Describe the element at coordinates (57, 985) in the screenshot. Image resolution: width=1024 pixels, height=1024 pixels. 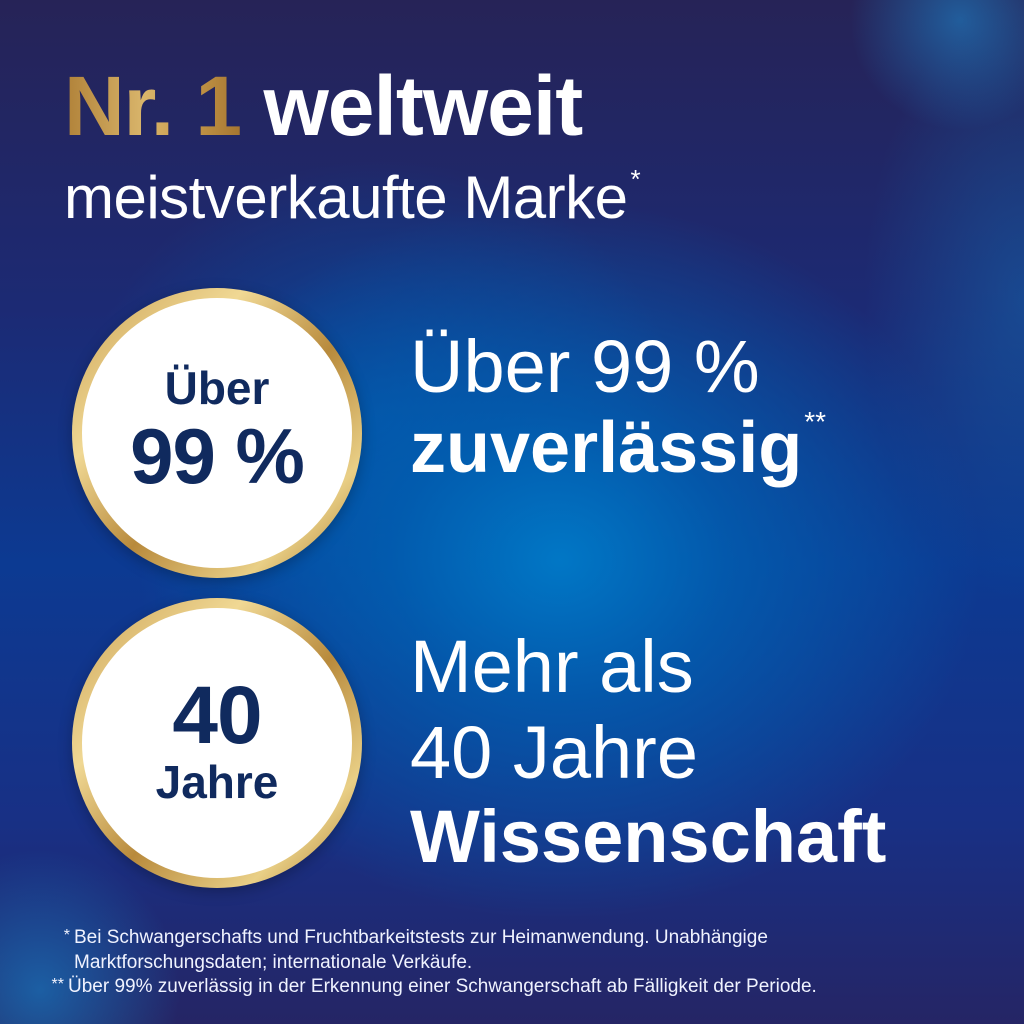
I see `footnote-2-mark: **` at that location.